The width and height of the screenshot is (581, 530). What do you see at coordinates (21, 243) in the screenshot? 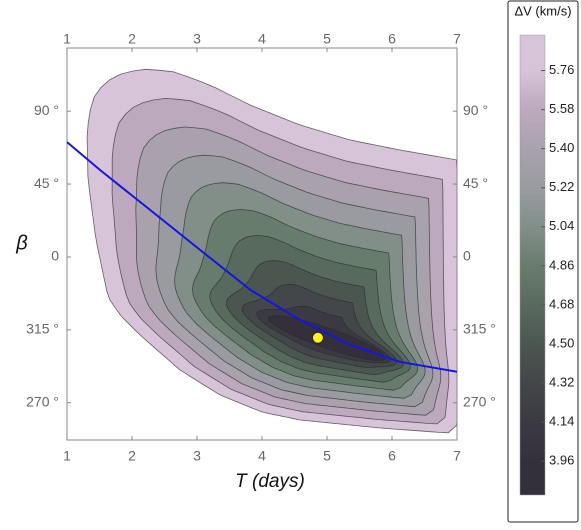
I see `y-axis-label: β` at bounding box center [21, 243].